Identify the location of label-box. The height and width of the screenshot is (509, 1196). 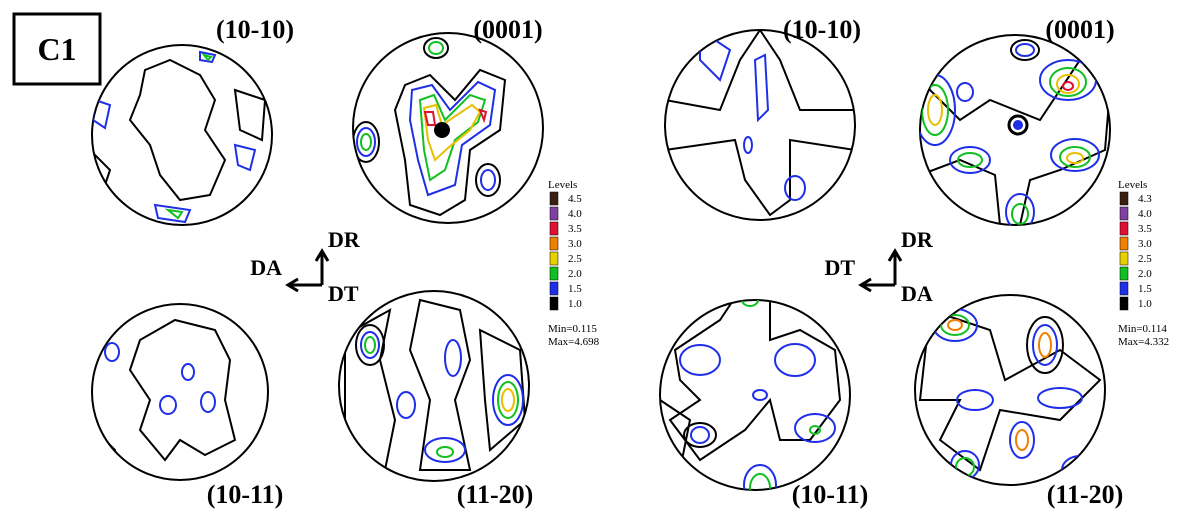
(57, 49).